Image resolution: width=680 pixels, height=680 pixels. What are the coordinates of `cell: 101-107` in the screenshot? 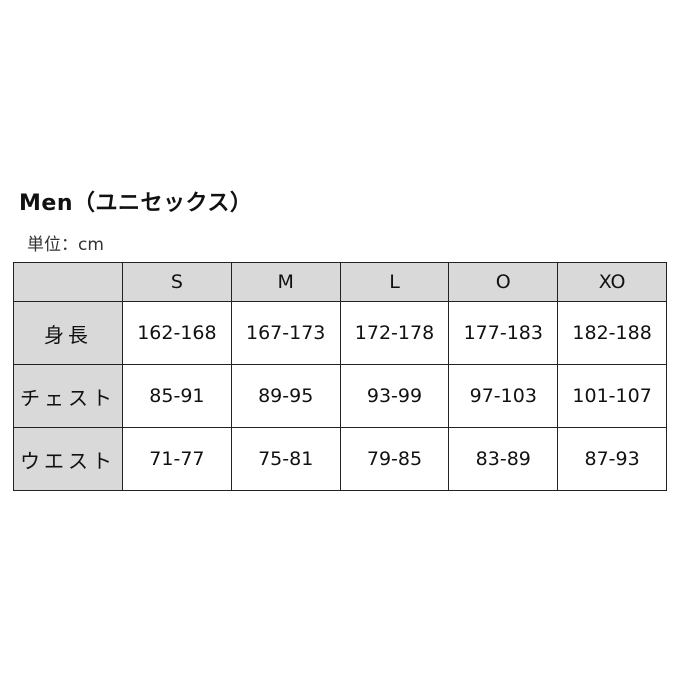 It's located at (612, 396).